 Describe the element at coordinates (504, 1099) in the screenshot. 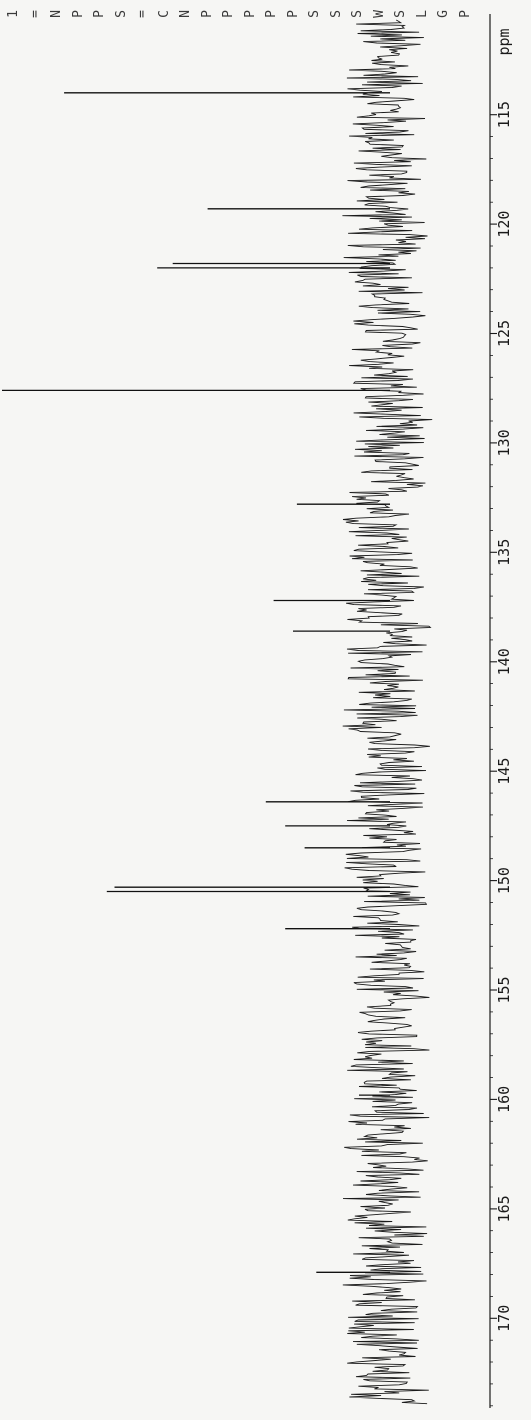

I see `axis-tick-label-160: 160` at that location.